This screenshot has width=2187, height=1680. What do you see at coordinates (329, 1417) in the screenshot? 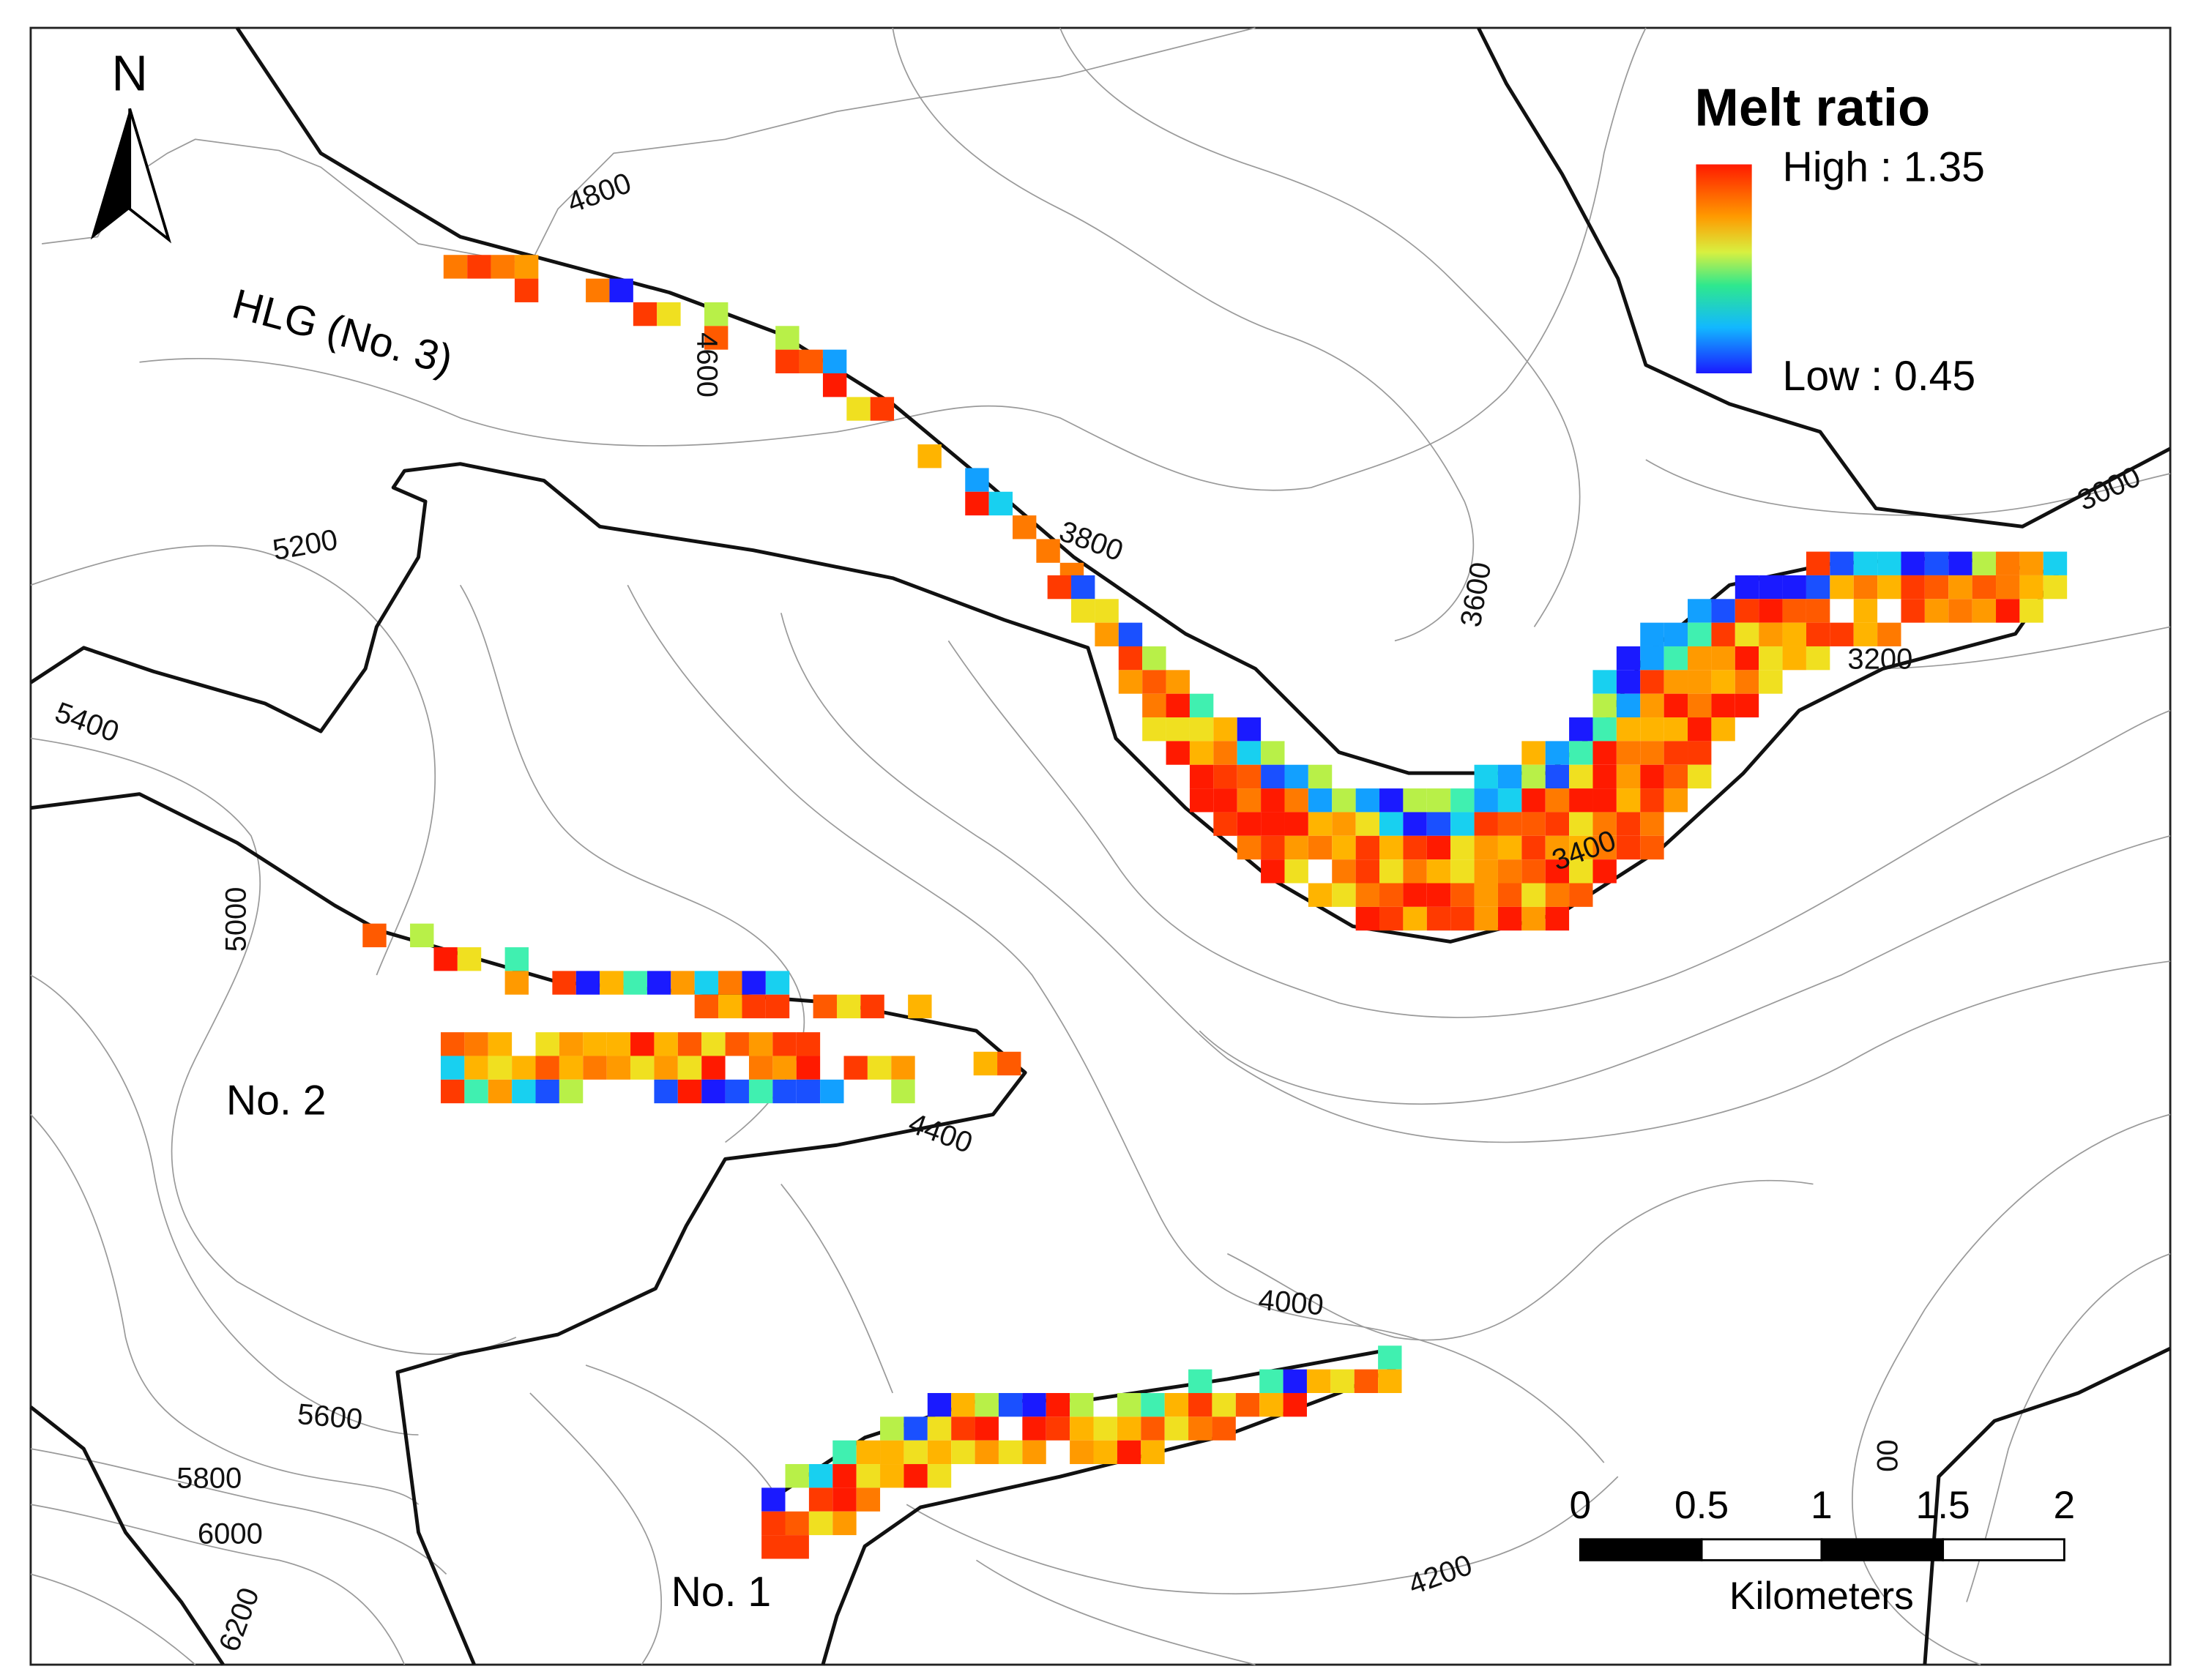
I see `contour-label: 5600` at bounding box center [329, 1417].